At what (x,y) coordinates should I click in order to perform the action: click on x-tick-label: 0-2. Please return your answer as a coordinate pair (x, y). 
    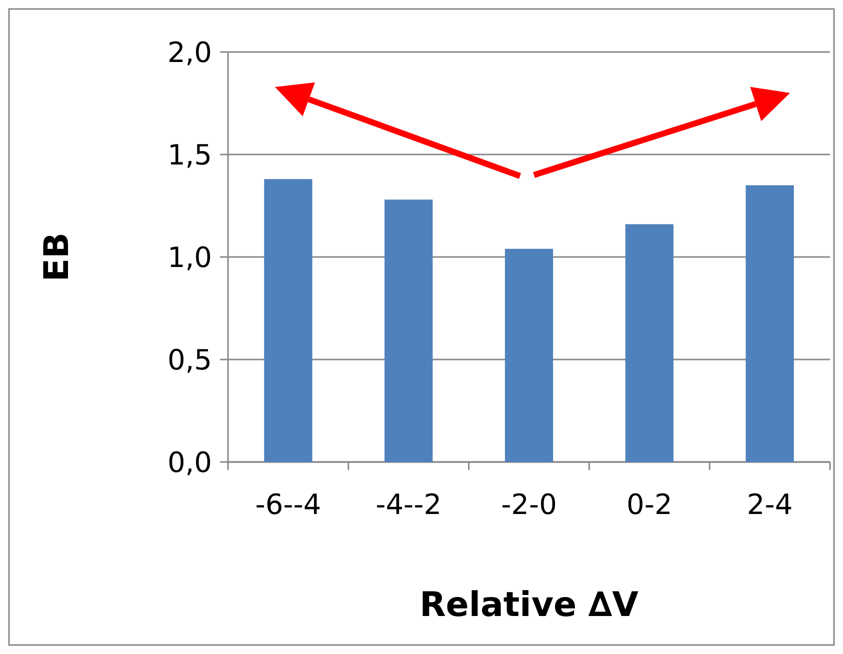
    Looking at the image, I should click on (649, 504).